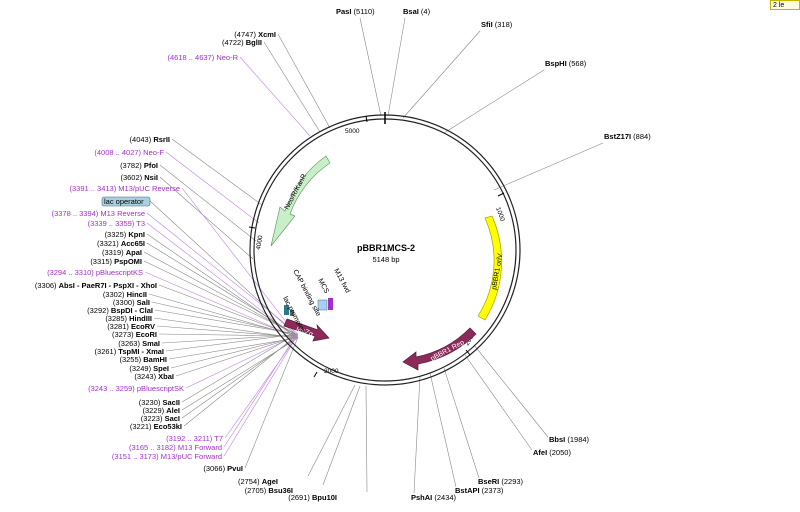 The image size is (800, 512). I want to click on site-pos: (3229), so click(154, 410).